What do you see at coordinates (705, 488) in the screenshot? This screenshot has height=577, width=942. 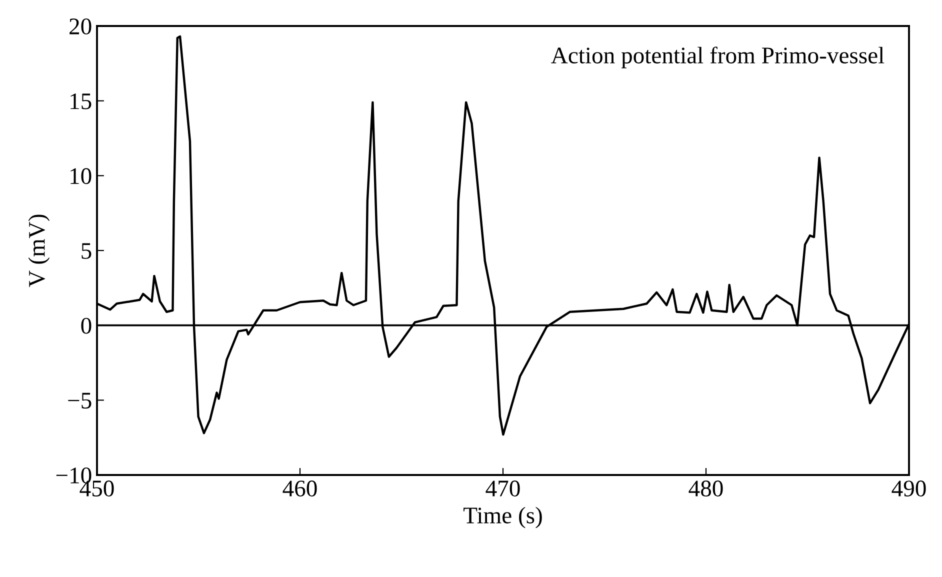 I see `x-tick-label: 480` at bounding box center [705, 488].